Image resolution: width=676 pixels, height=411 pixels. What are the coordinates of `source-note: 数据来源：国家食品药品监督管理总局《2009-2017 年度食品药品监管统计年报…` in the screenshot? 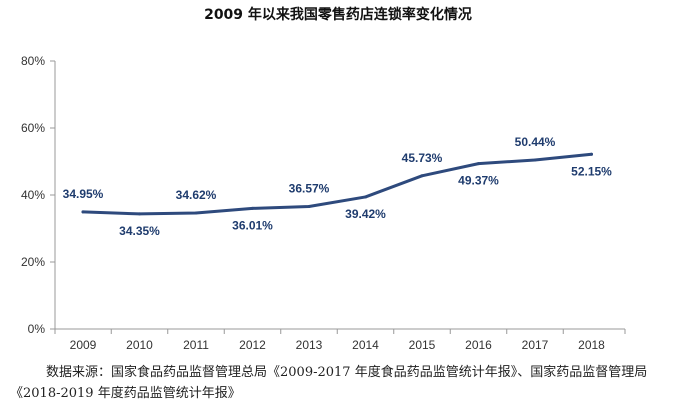 It's located at (329, 383).